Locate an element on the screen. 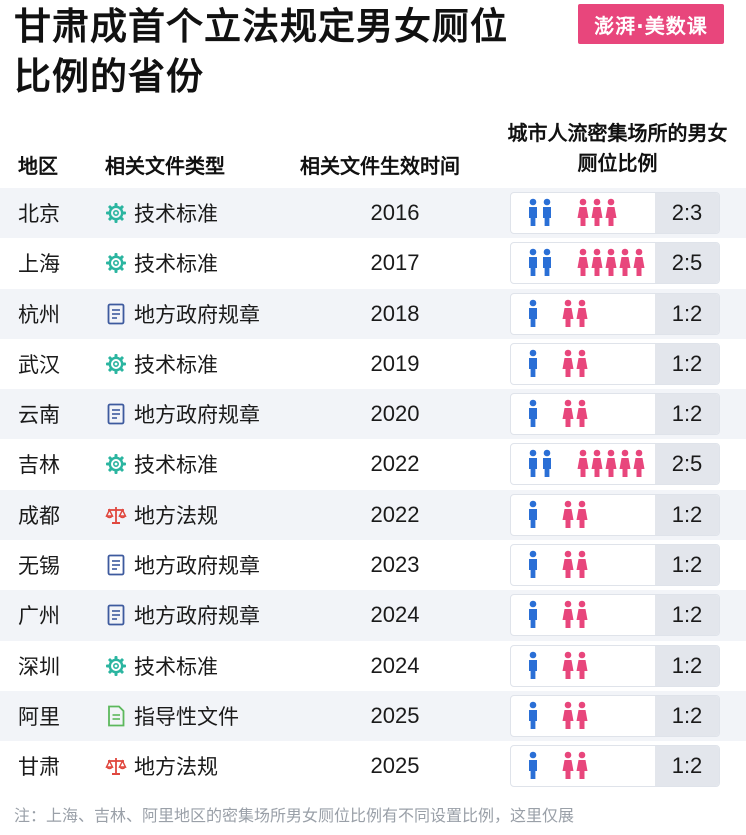 This screenshot has height=835, width=746. city-name: 阿里 is located at coordinates (39, 716).